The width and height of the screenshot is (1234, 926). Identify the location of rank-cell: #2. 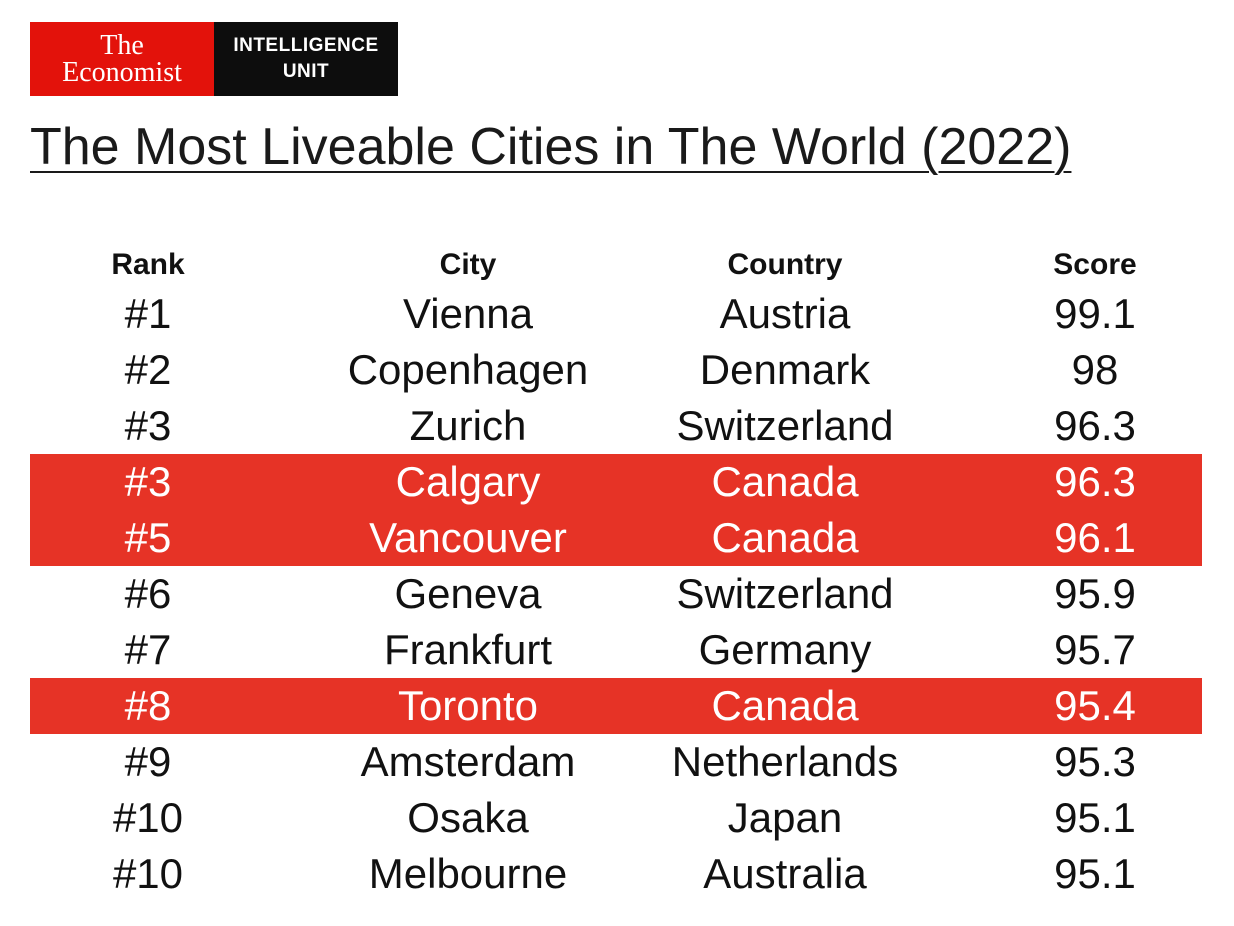
(148, 369).